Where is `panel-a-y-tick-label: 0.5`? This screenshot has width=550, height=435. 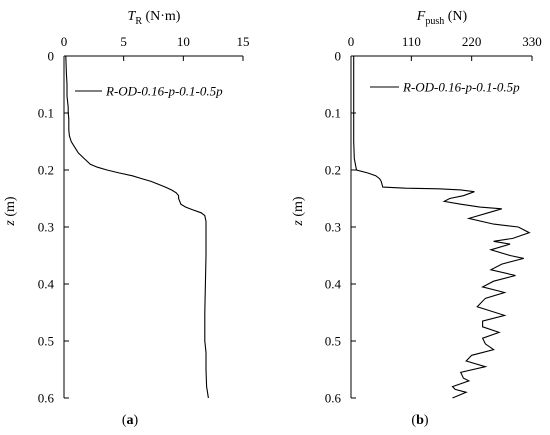 panel-a-y-tick-label: 0.5 is located at coordinates (46, 341).